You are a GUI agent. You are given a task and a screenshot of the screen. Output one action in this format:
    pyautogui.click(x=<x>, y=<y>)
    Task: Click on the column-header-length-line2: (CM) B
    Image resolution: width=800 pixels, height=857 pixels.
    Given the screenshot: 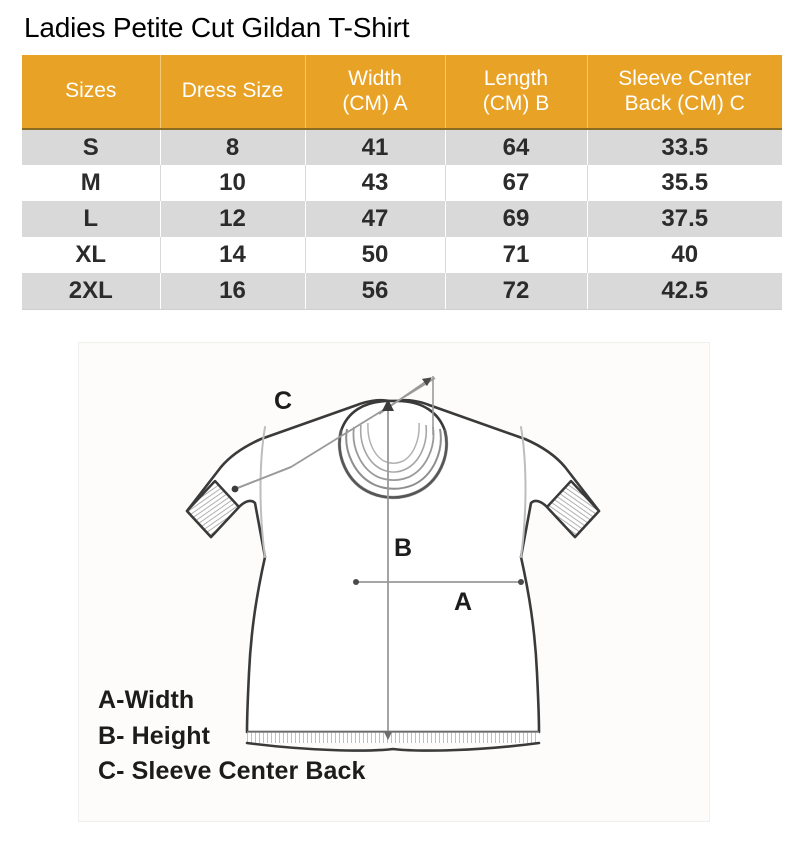 What is the action you would take?
    pyautogui.click(x=516, y=103)
    